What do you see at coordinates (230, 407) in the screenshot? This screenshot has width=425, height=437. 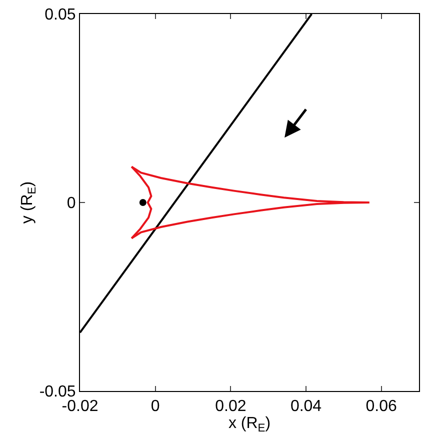 I see `x-tick-label: 0.02` at bounding box center [230, 407].